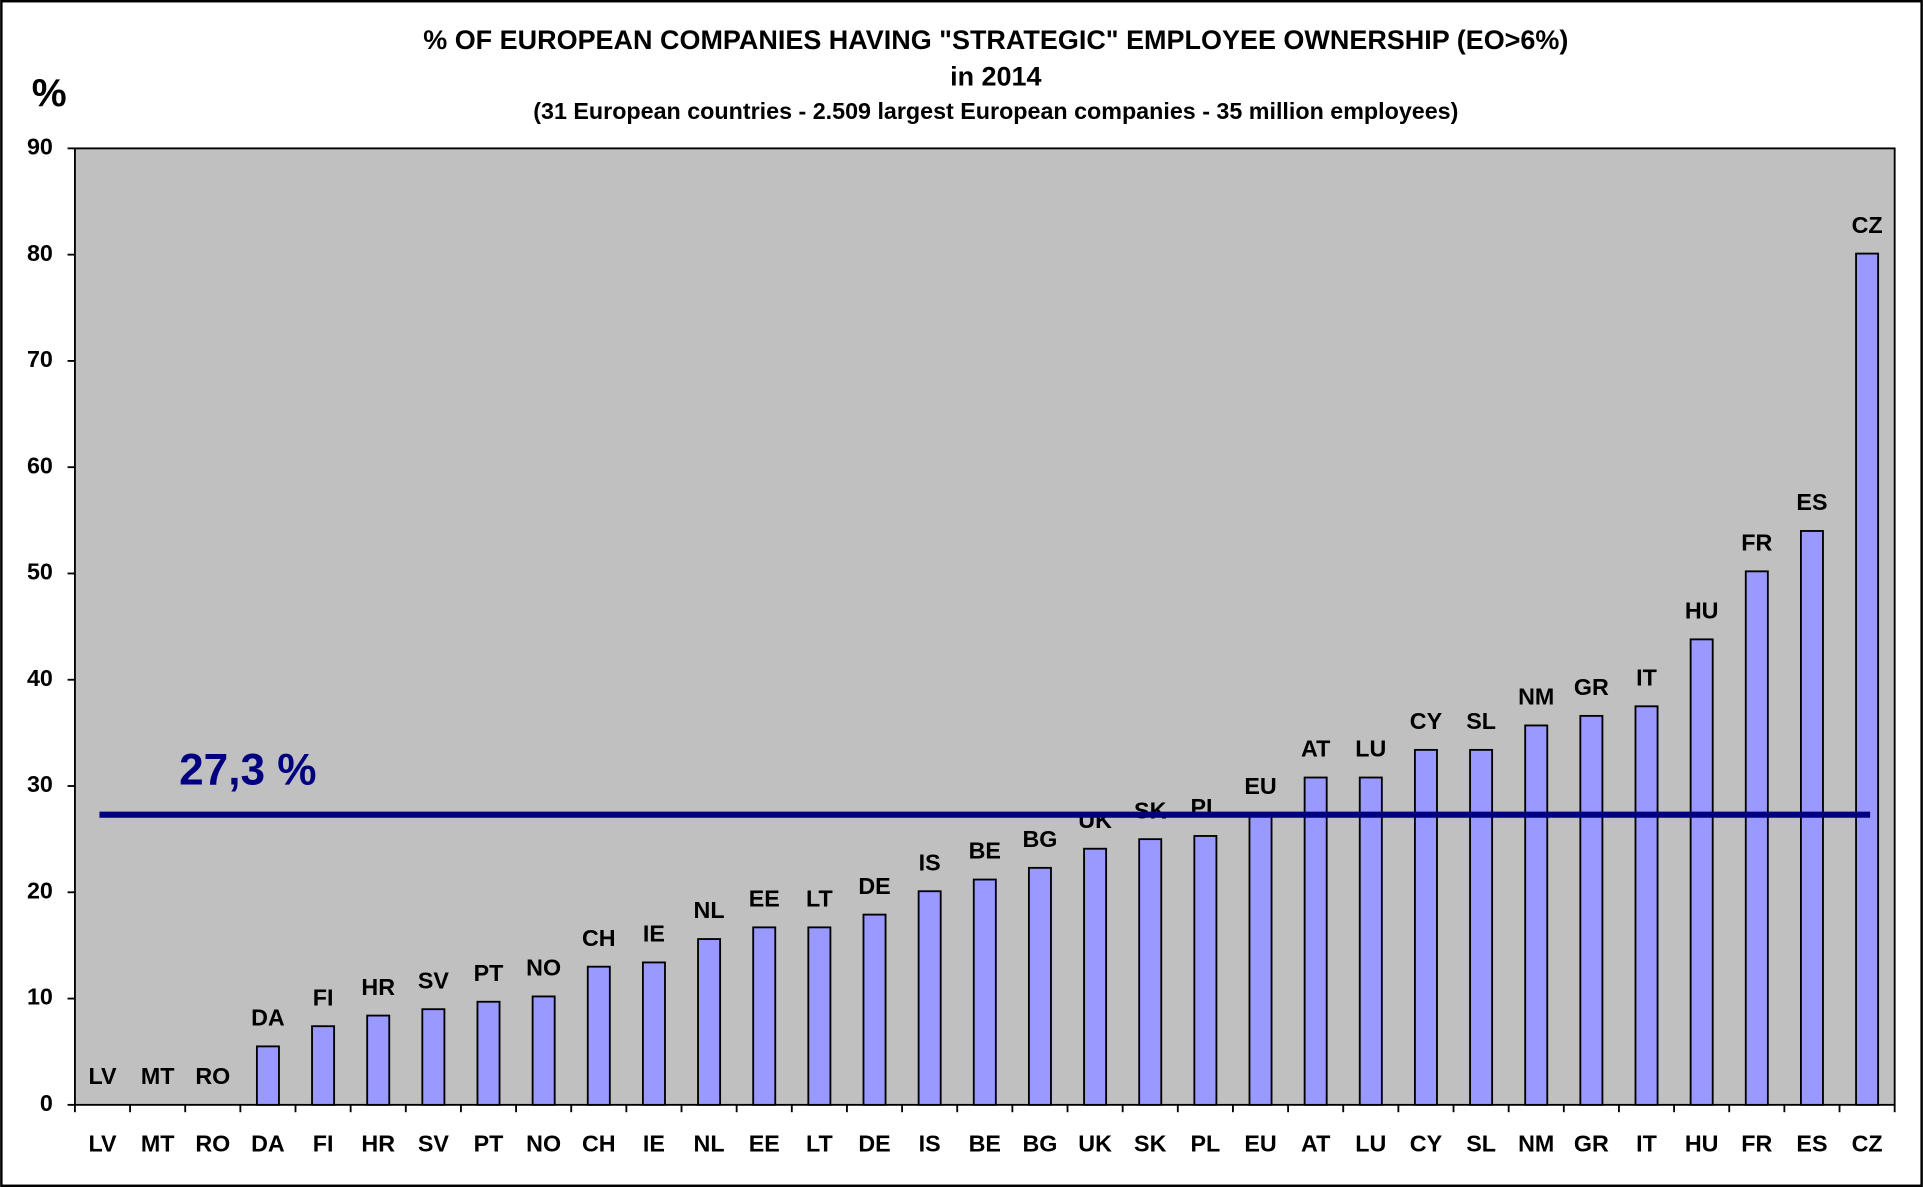 This screenshot has height=1187, width=1923. What do you see at coordinates (268, 1143) in the screenshot?
I see `x-tick-label: DA` at bounding box center [268, 1143].